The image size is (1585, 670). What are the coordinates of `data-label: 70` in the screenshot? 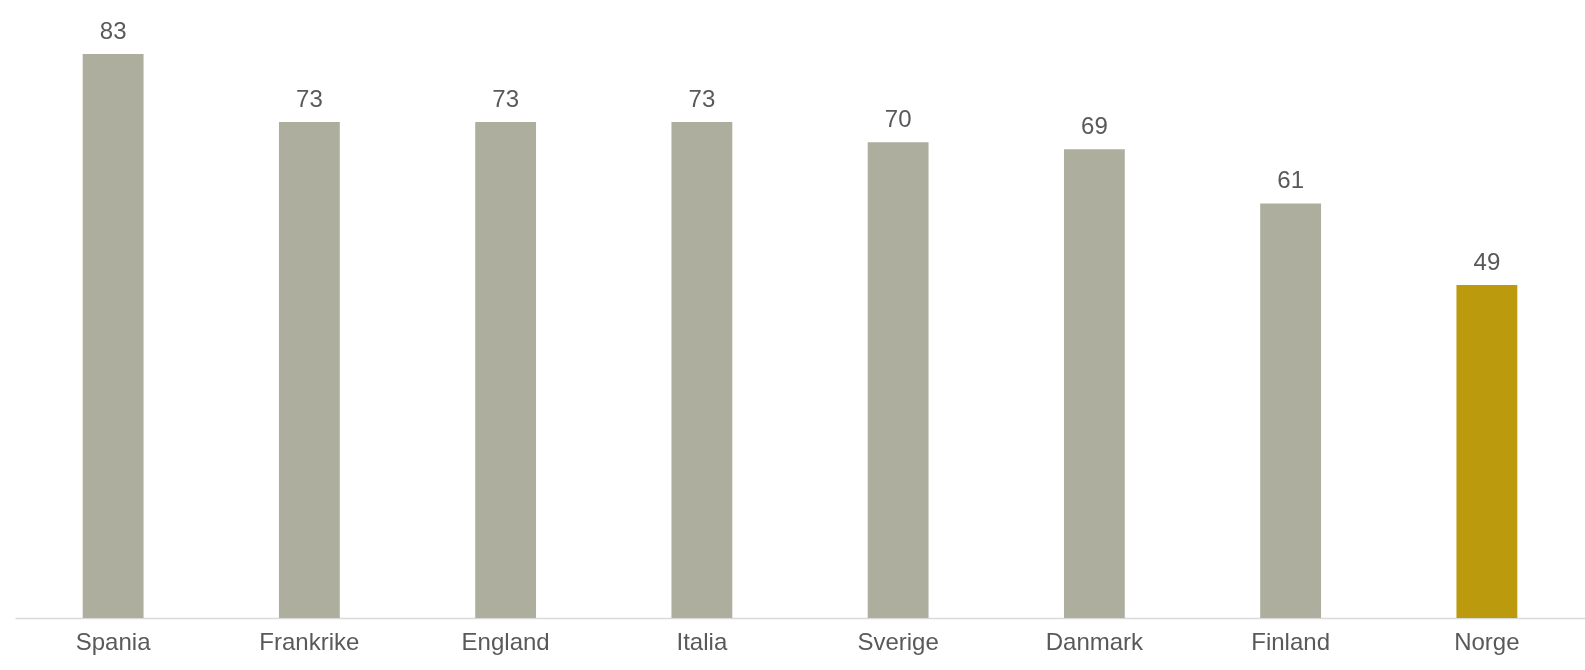 It's located at (898, 119).